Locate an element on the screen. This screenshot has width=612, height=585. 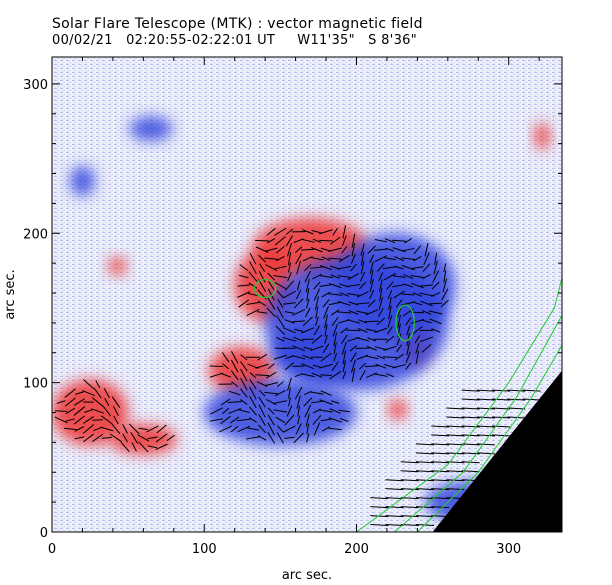
green-contour is located at coordinates (405, 323).